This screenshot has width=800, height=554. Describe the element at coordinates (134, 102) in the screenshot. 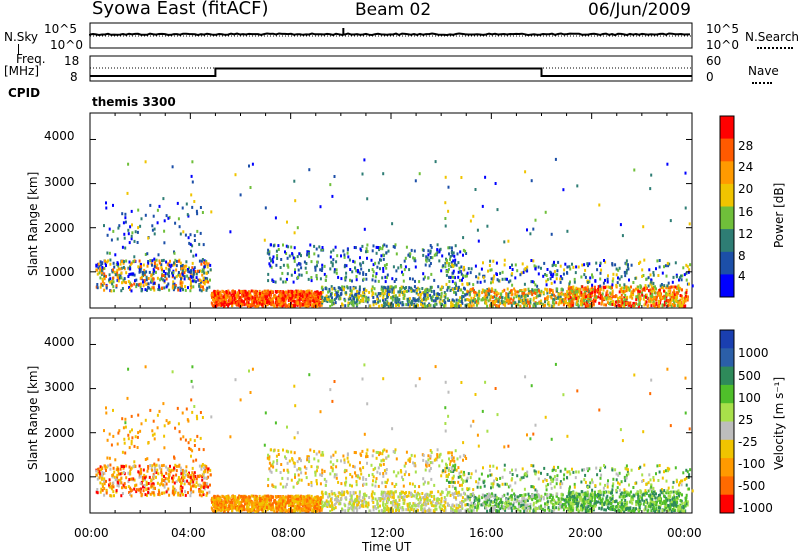

I see `cpid-value: themis 3300` at that location.